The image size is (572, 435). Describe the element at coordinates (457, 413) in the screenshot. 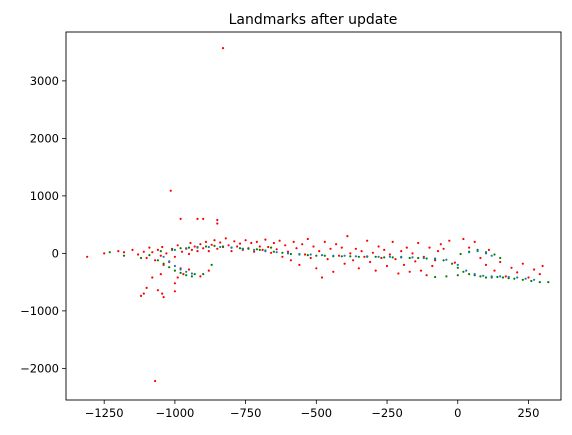

I see `x-tick-label: 0` at that location.